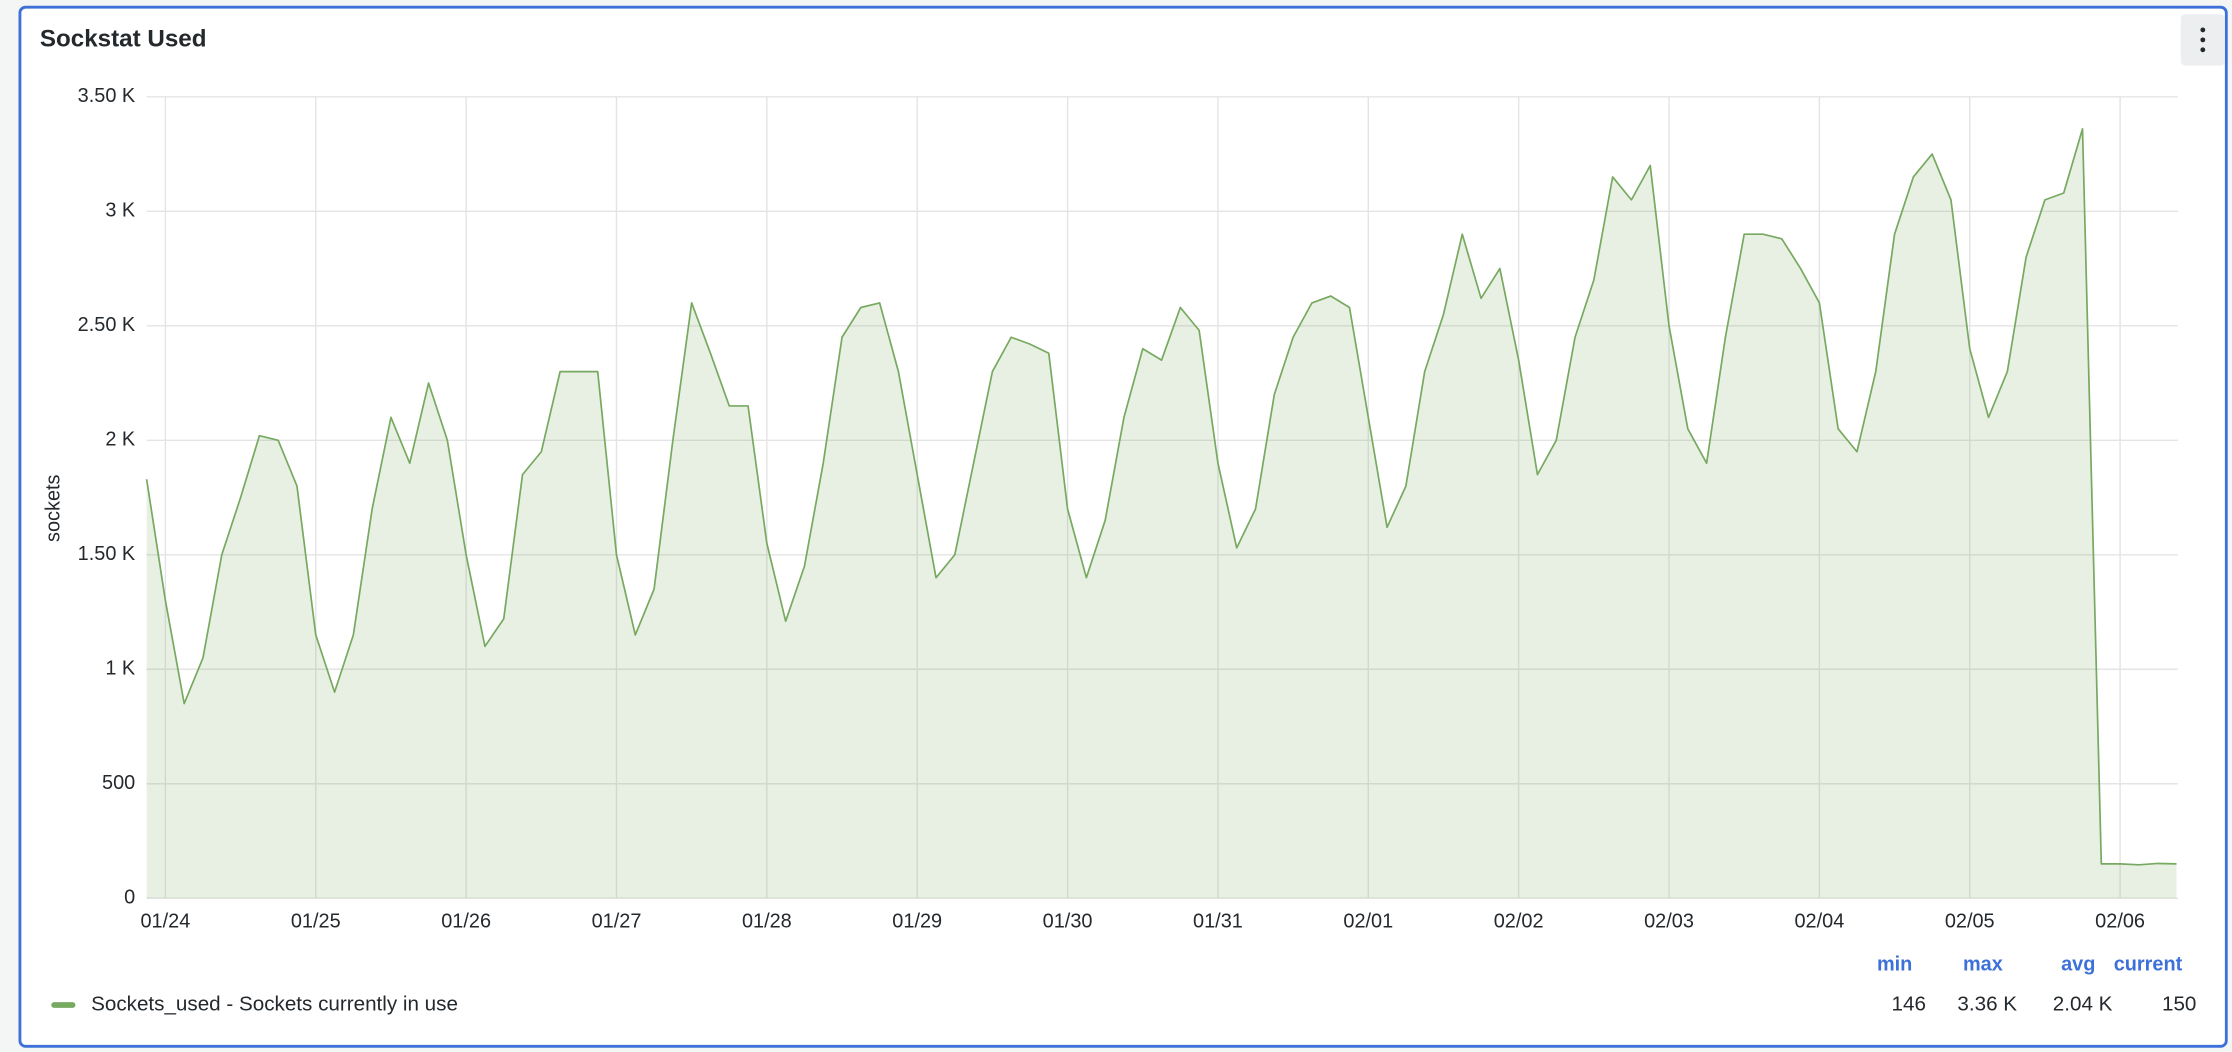  I want to click on legend-stat-value: 2.04 K, so click(2083, 1003).